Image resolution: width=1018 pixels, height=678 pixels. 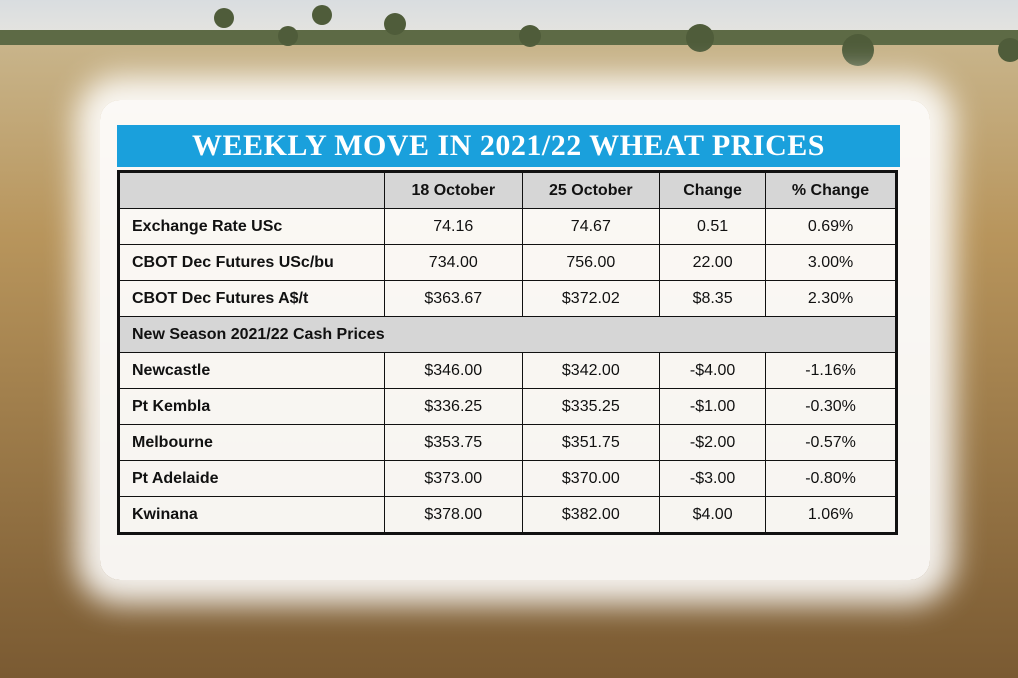 I want to click on header-cell: 18 October, so click(x=453, y=190).